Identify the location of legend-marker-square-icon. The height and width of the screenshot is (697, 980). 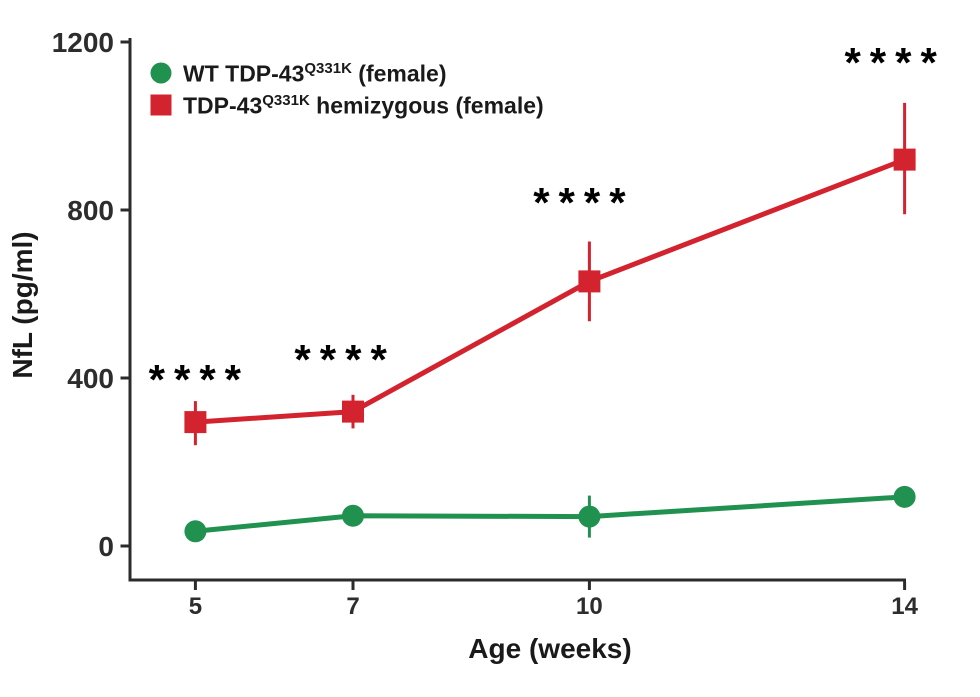
(161, 105).